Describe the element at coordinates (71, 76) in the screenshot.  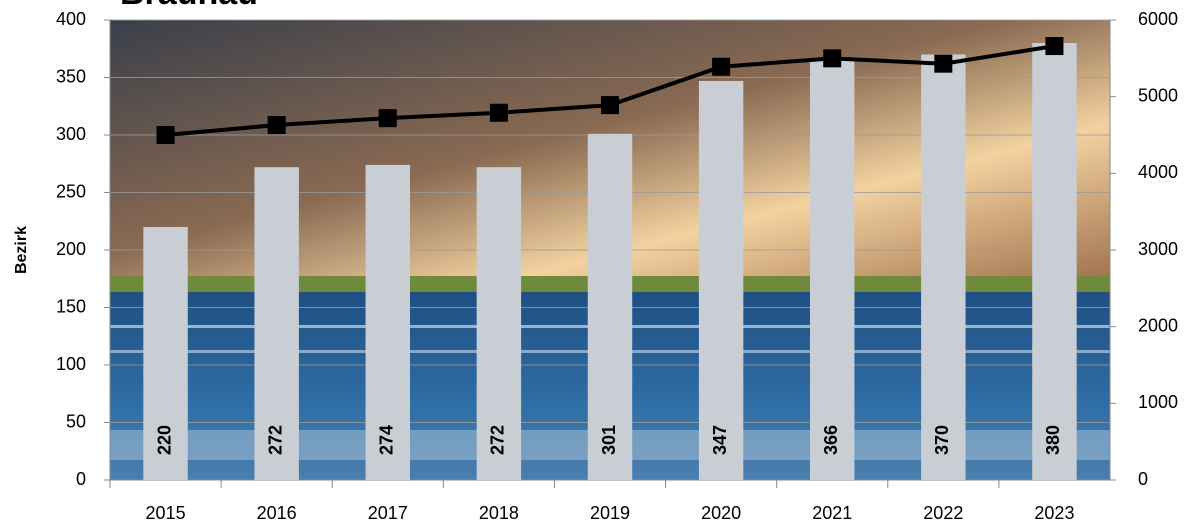
I see `y-tick-label: 350` at that location.